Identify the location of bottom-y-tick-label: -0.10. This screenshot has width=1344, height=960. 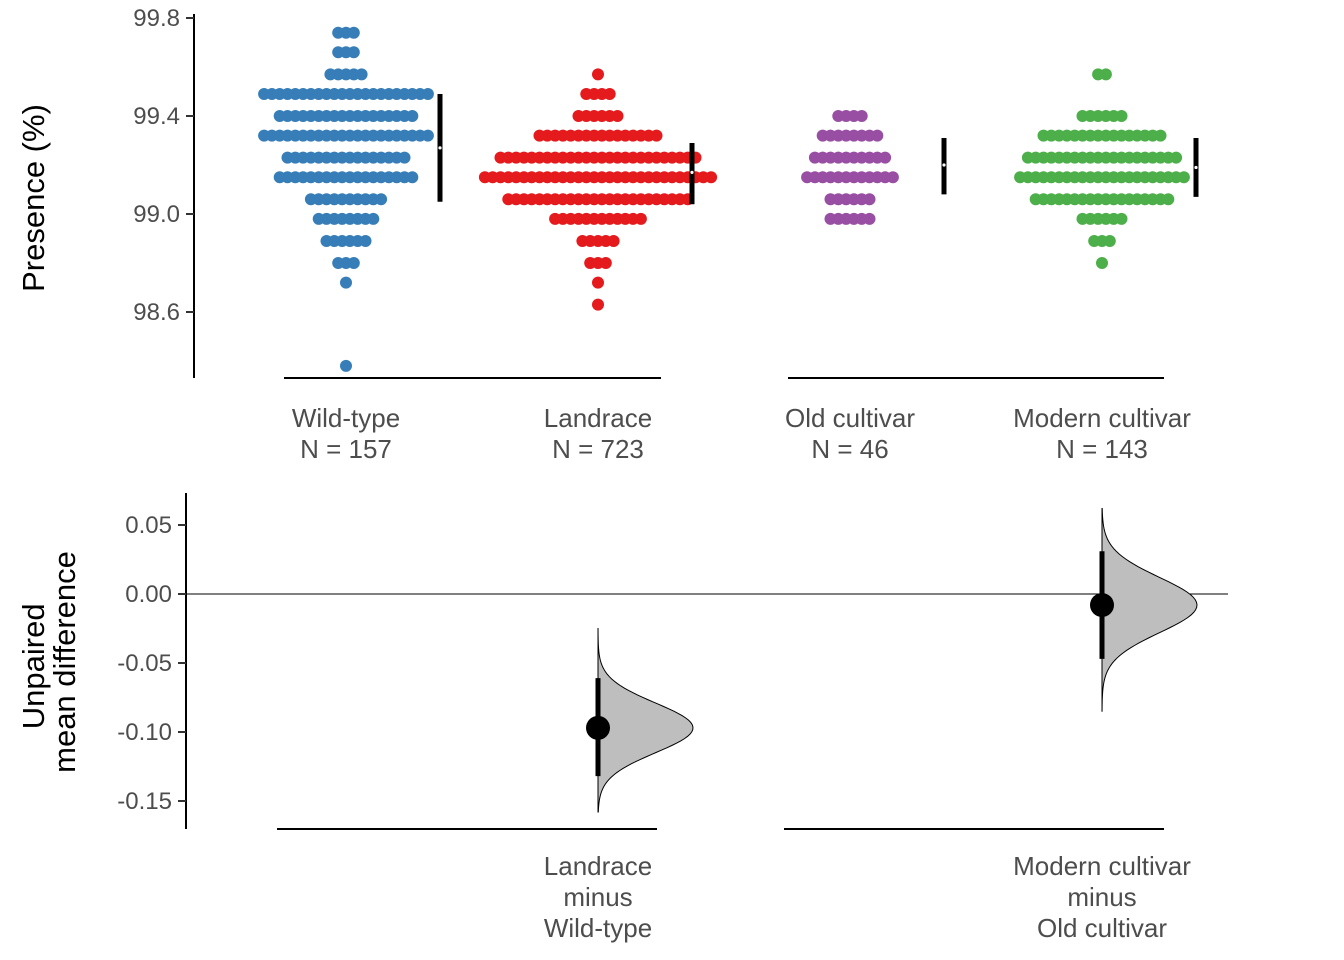
(144, 732).